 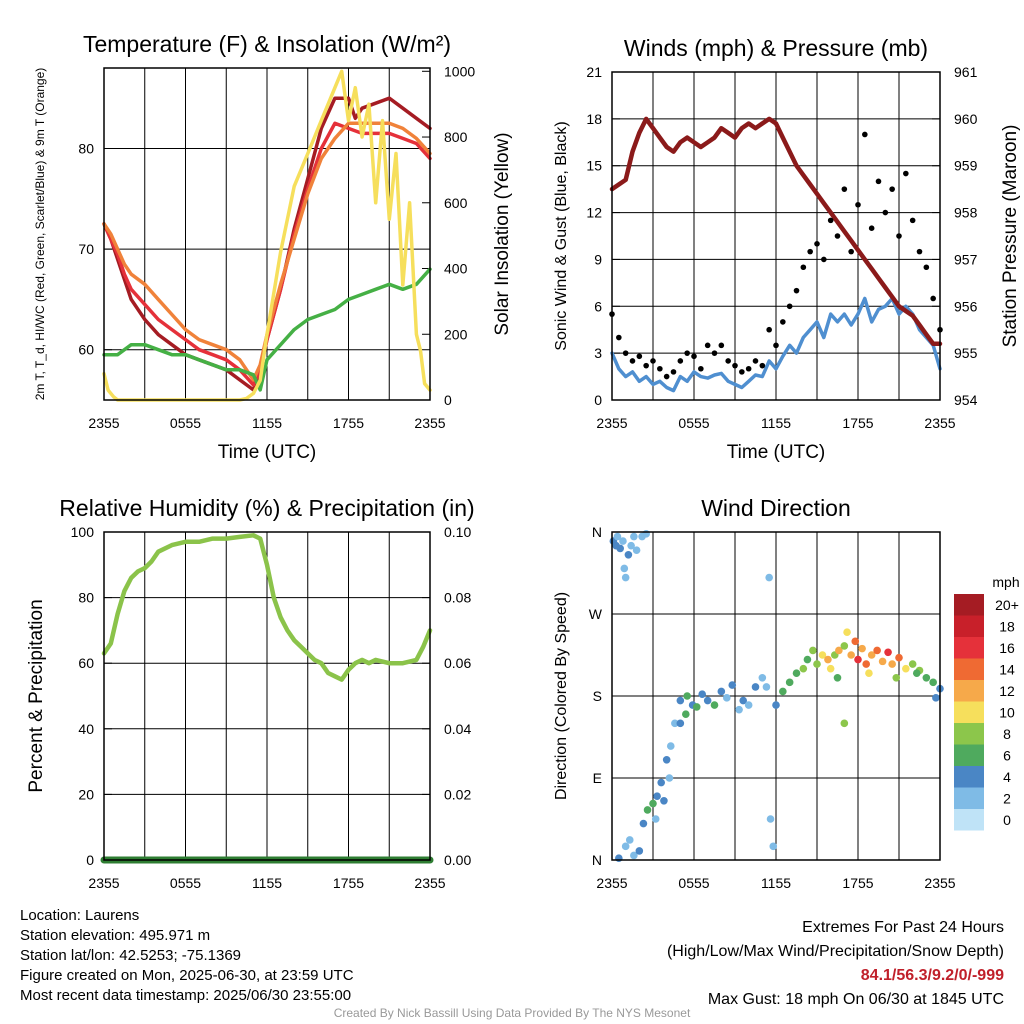 What do you see at coordinates (267, 234) in the screenshot?
I see `plot-border` at bounding box center [267, 234].